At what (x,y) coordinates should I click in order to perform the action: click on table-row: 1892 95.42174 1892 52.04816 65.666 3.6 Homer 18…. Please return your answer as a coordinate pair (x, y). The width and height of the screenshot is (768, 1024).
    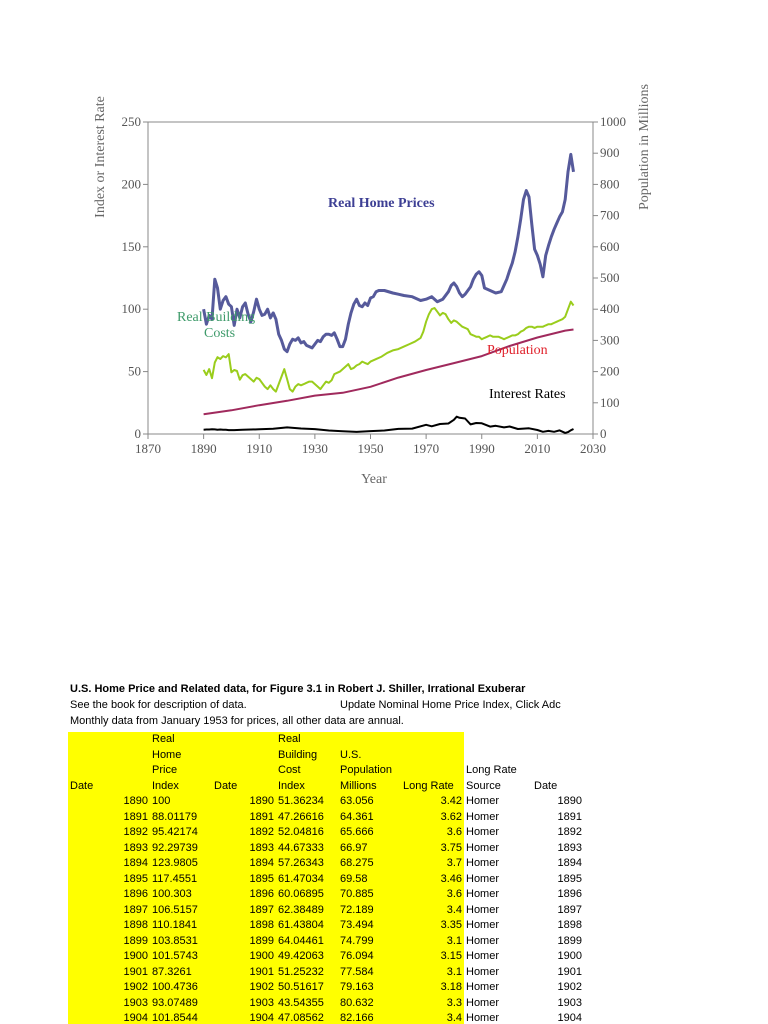
    Looking at the image, I should click on (326, 833).